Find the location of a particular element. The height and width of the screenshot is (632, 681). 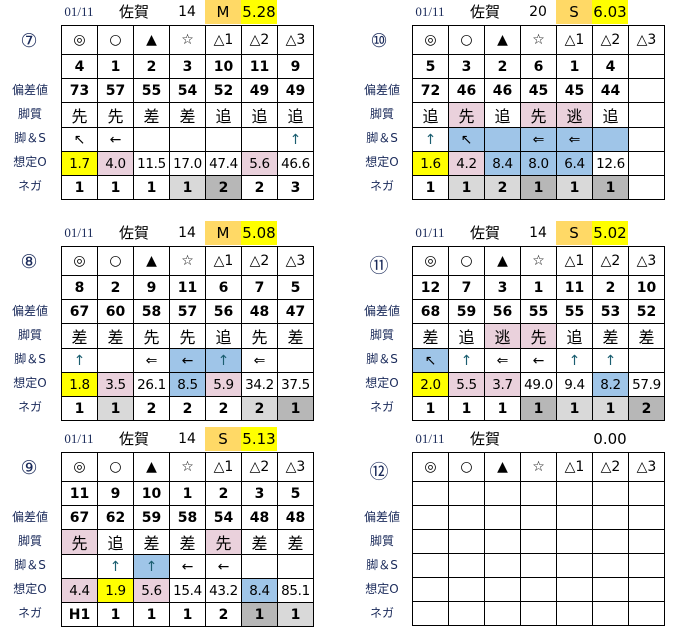

race-number: ⑪ is located at coordinates (379, 266).